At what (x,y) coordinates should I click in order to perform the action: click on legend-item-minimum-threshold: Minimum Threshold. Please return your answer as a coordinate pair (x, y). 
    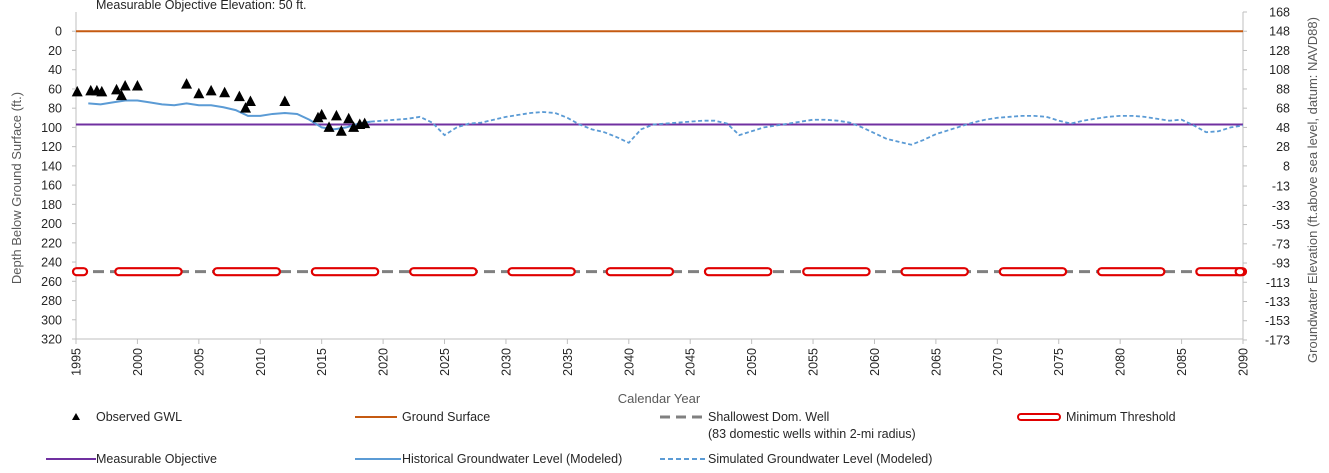
    Looking at the image, I should click on (1096, 417).